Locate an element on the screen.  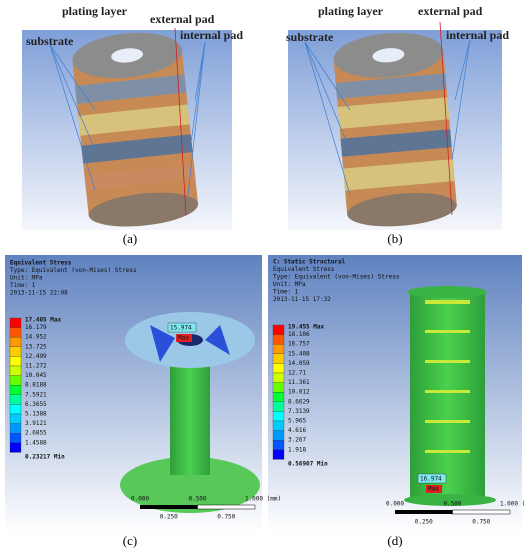
panel-a-image is located at coordinates (127, 128).